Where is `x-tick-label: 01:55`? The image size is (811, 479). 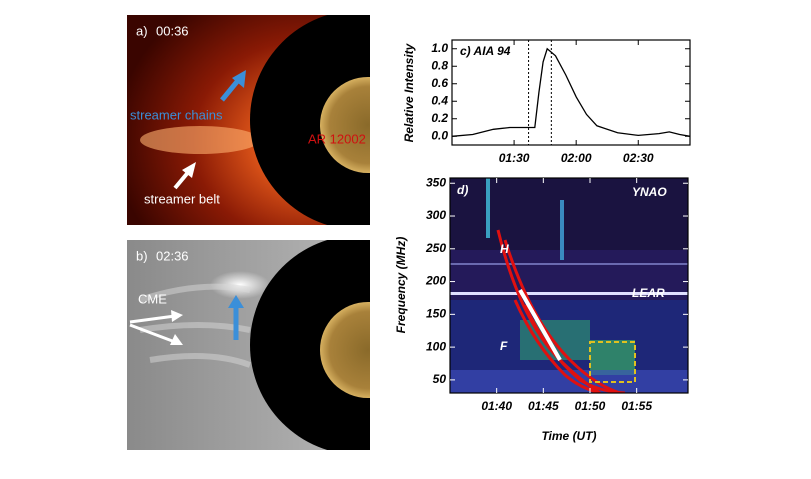 x-tick-label: 01:55 is located at coordinates (636, 406).